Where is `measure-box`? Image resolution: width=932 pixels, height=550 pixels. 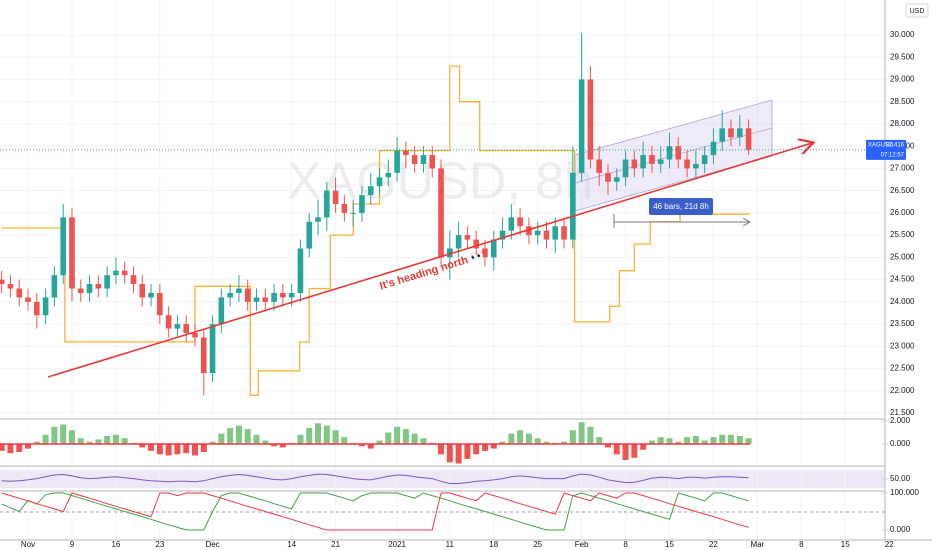 measure-box is located at coordinates (681, 206).